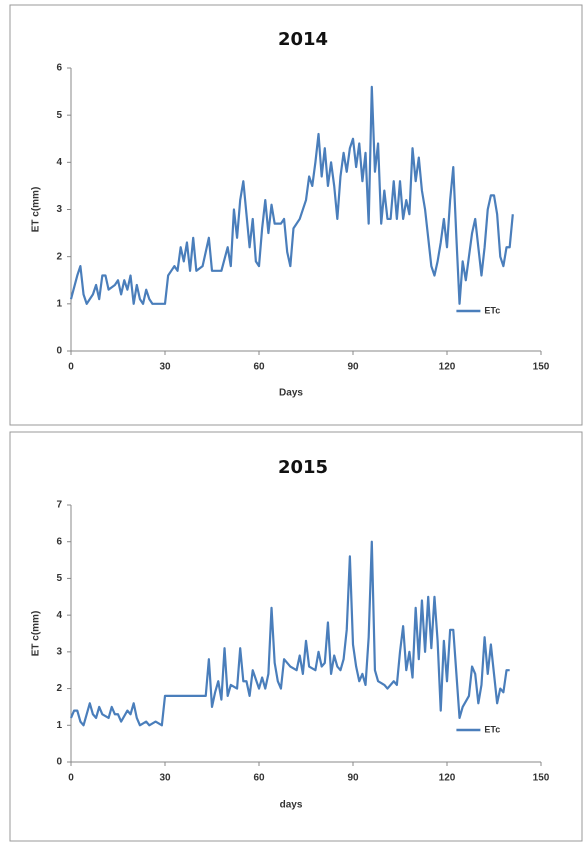 This screenshot has height=842, width=583. What do you see at coordinates (303, 39) in the screenshot?
I see `chart-title: 2014` at bounding box center [303, 39].